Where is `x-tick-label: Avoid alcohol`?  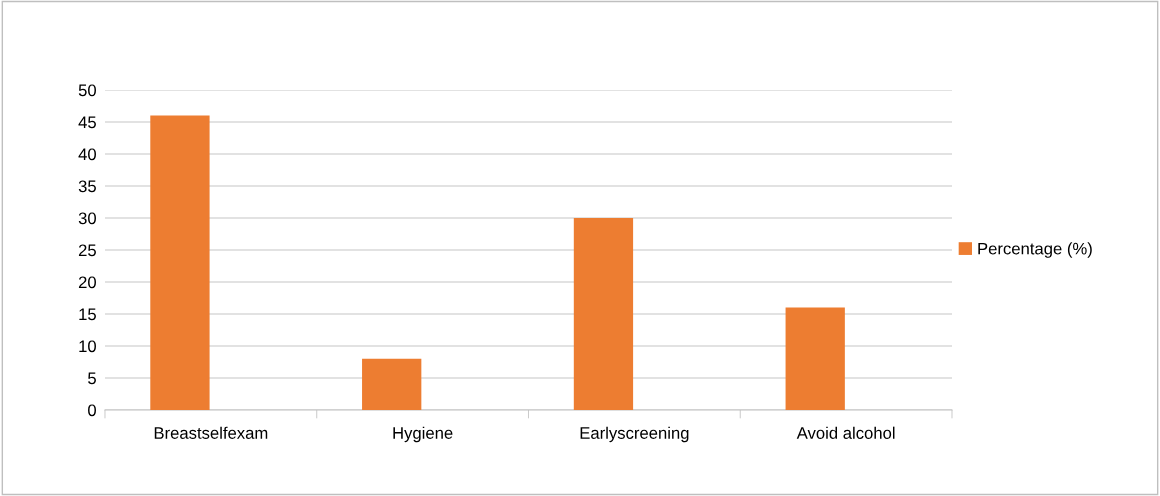
x-tick-label: Avoid alcohol is located at coordinates (845, 432).